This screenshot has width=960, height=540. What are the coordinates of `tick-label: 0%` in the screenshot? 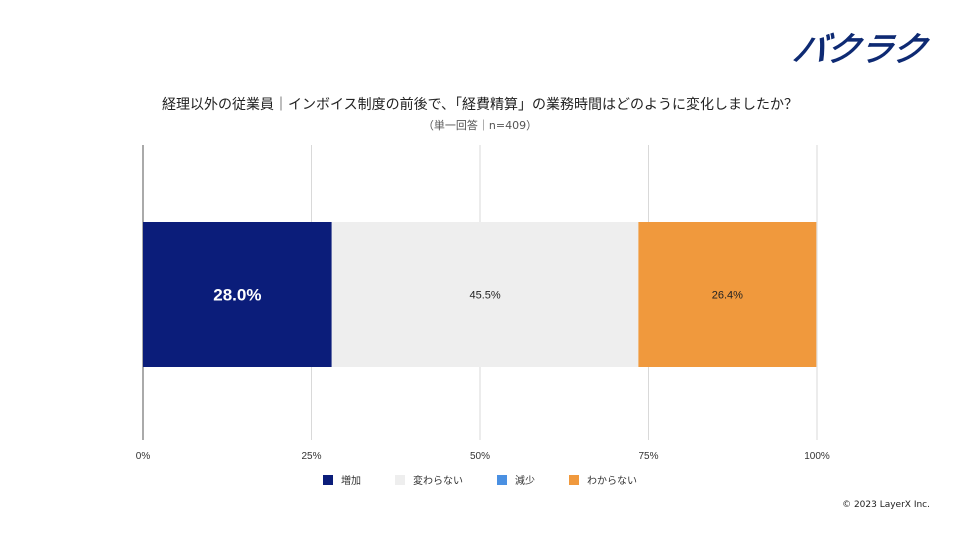 It's located at (143, 456).